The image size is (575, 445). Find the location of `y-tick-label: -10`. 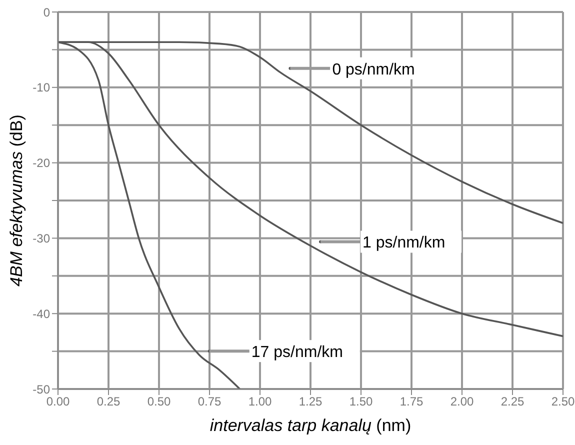

y-tick-label: -10 is located at coordinates (41, 87).